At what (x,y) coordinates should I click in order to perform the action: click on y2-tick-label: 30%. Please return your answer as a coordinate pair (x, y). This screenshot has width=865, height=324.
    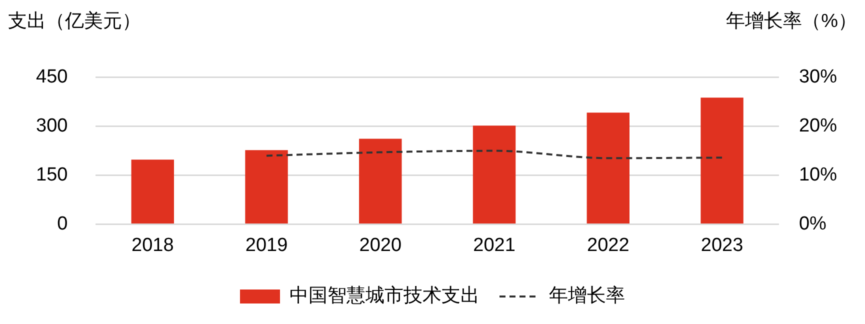
    Looking at the image, I should click on (818, 77).